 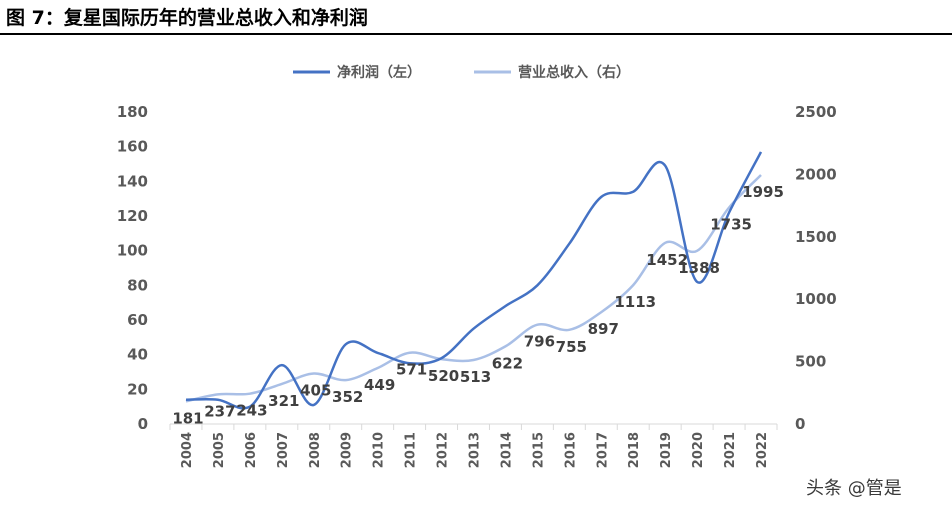 I want to click on x-tick-label: 2012, so click(x=443, y=450).